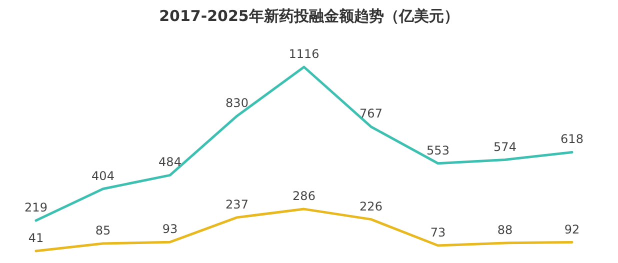  Describe the element at coordinates (237, 103) in the screenshot. I see `data-label: 830` at that location.